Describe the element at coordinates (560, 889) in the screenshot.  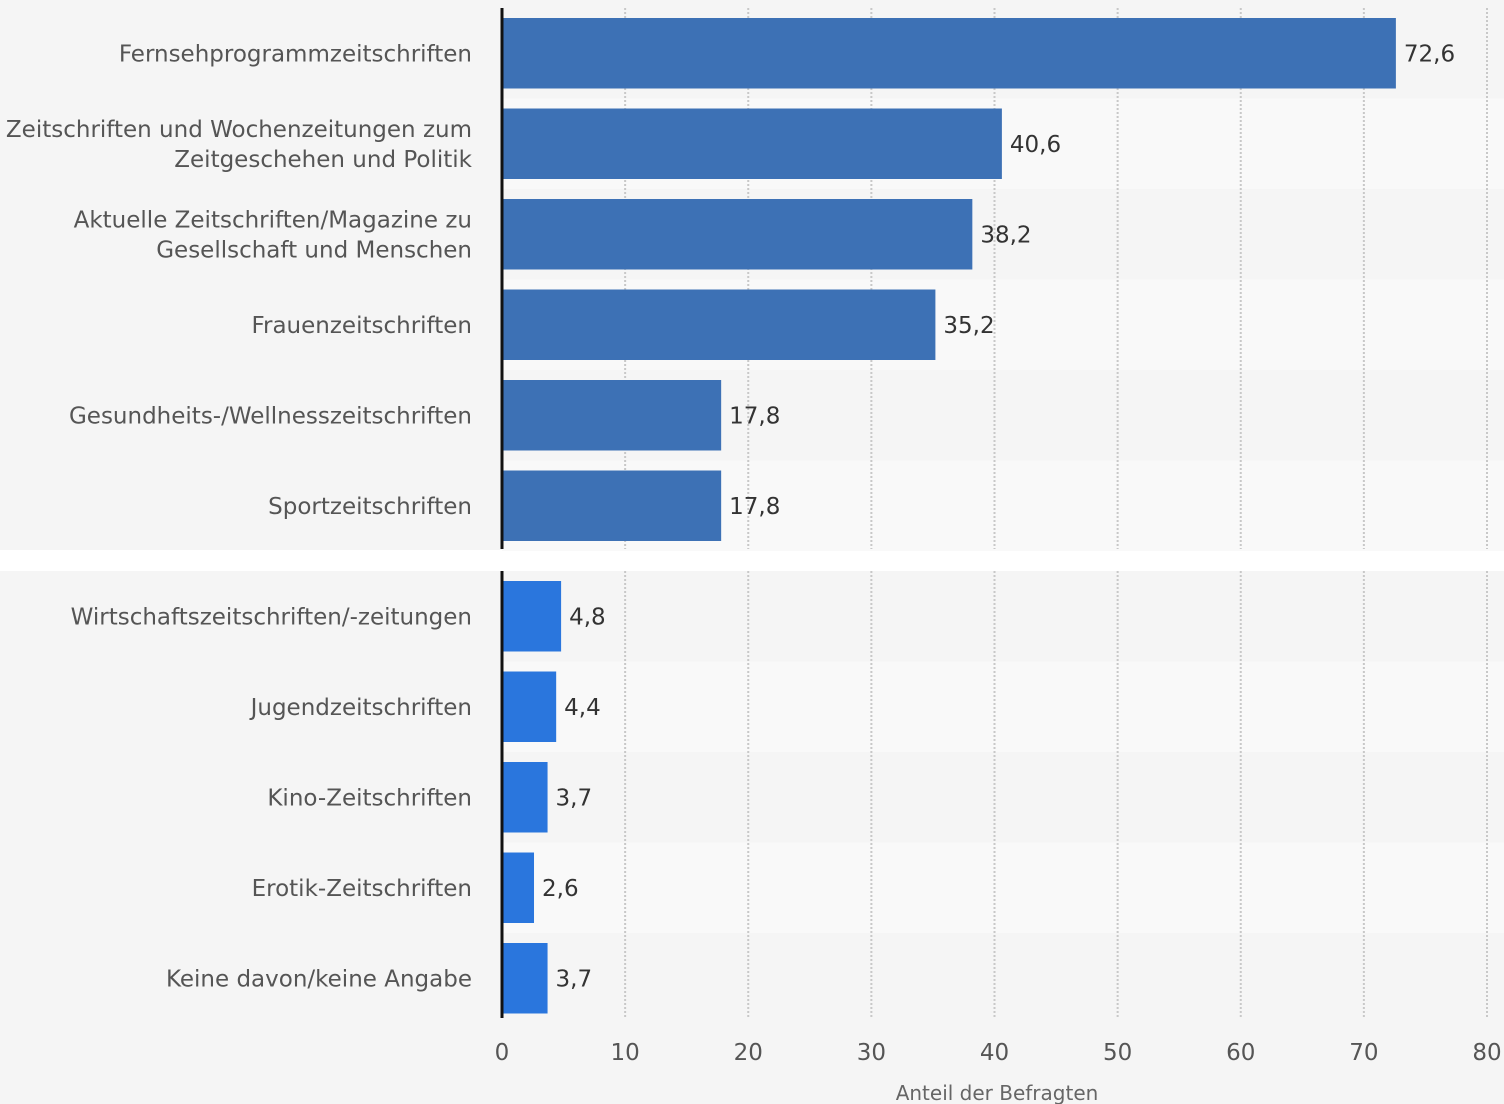
I see `data-label: 2,6` at that location.